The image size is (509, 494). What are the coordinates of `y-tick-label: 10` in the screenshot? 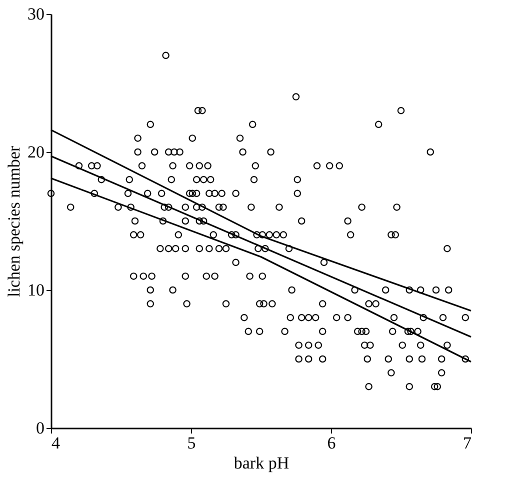 It's located at (36, 290).